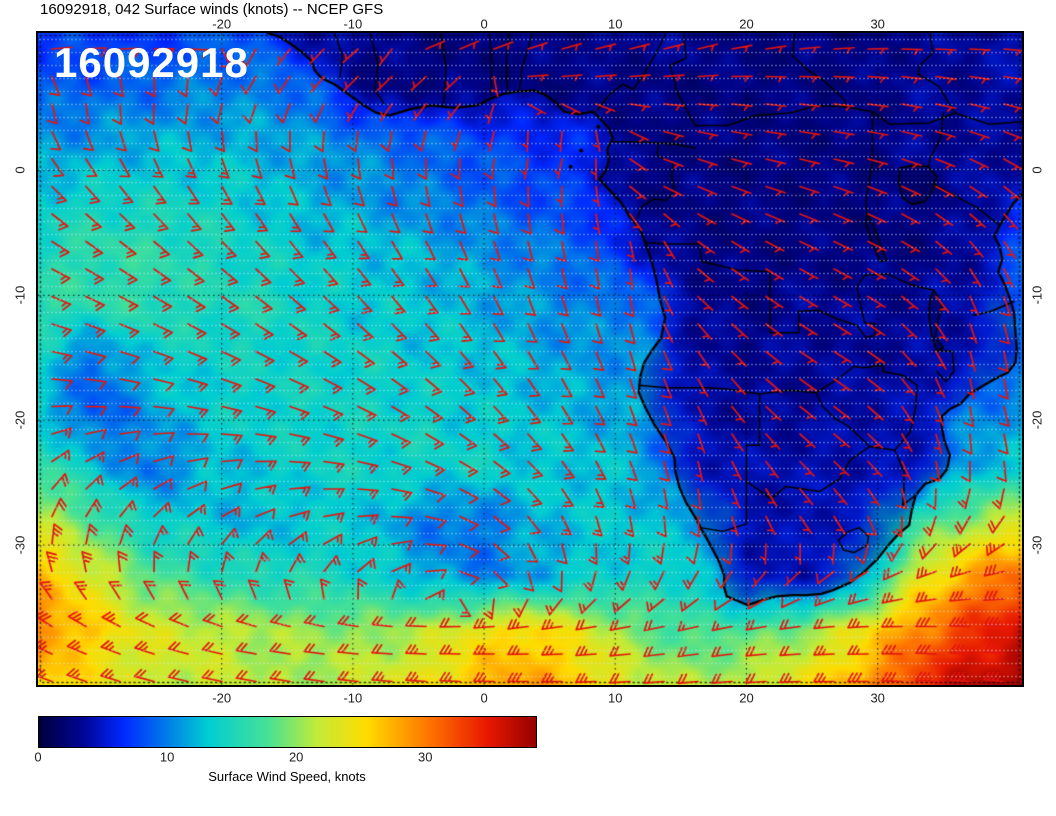 The image size is (1056, 816). I want to click on y-tick-left: -10, so click(20, 295).